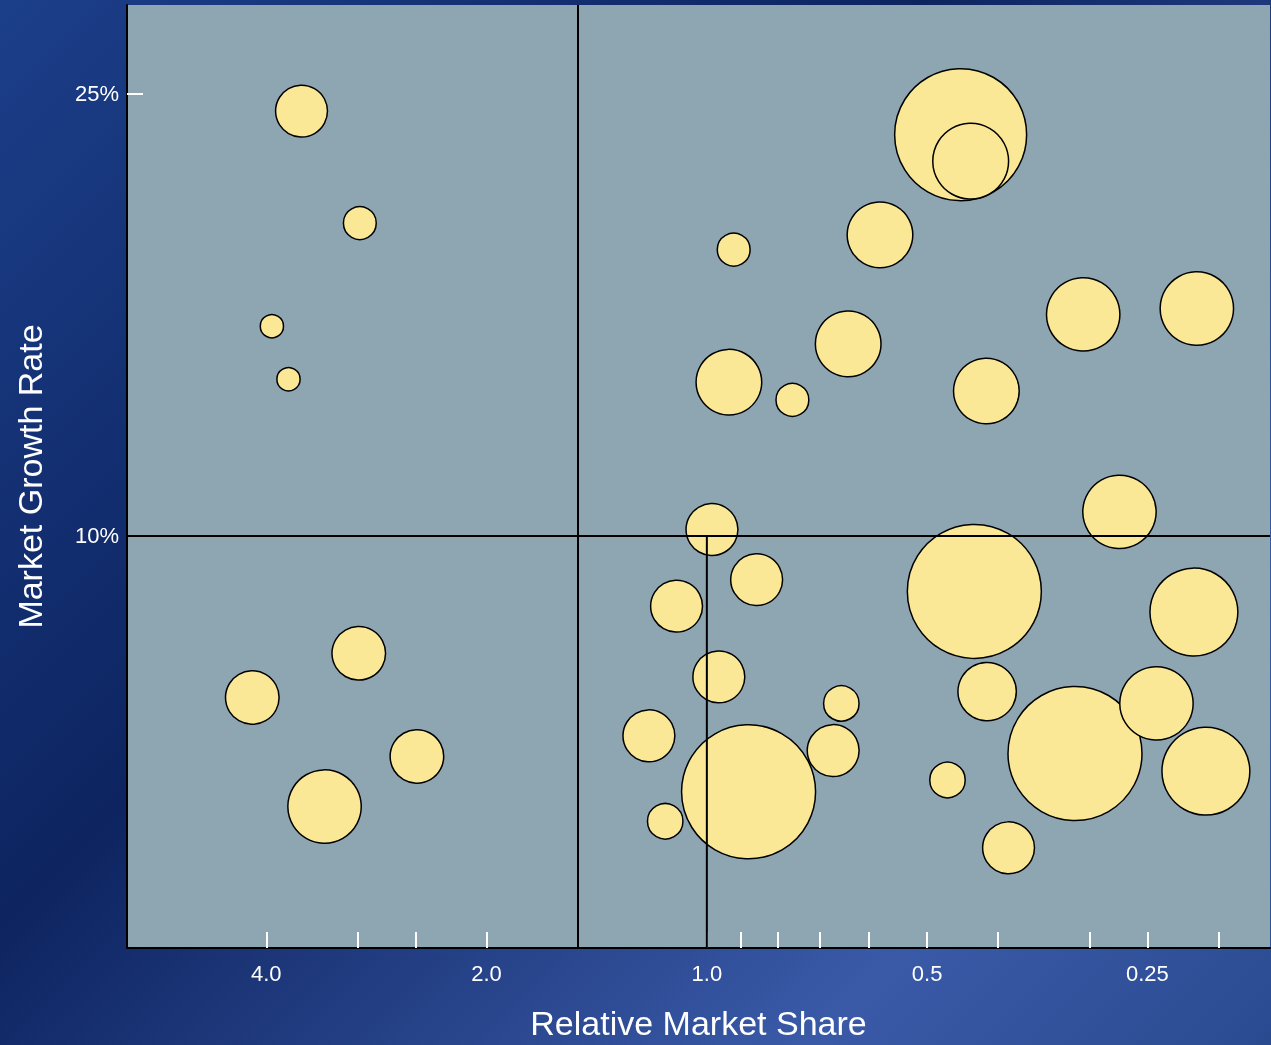  Describe the element at coordinates (486, 973) in the screenshot. I see `x-tick-label: 2.0` at that location.